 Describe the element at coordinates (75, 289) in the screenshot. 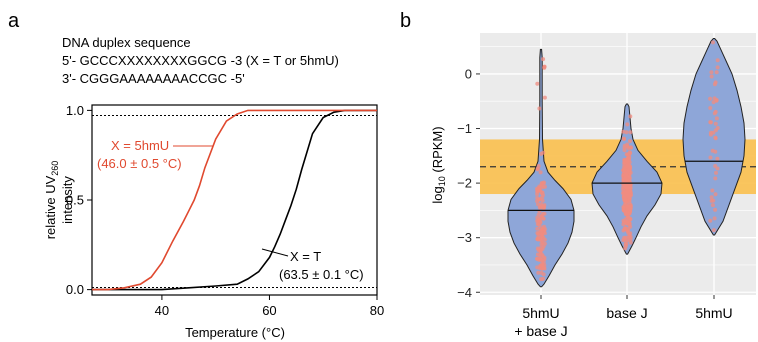

I see `y-tick-label: 0.0` at that location.